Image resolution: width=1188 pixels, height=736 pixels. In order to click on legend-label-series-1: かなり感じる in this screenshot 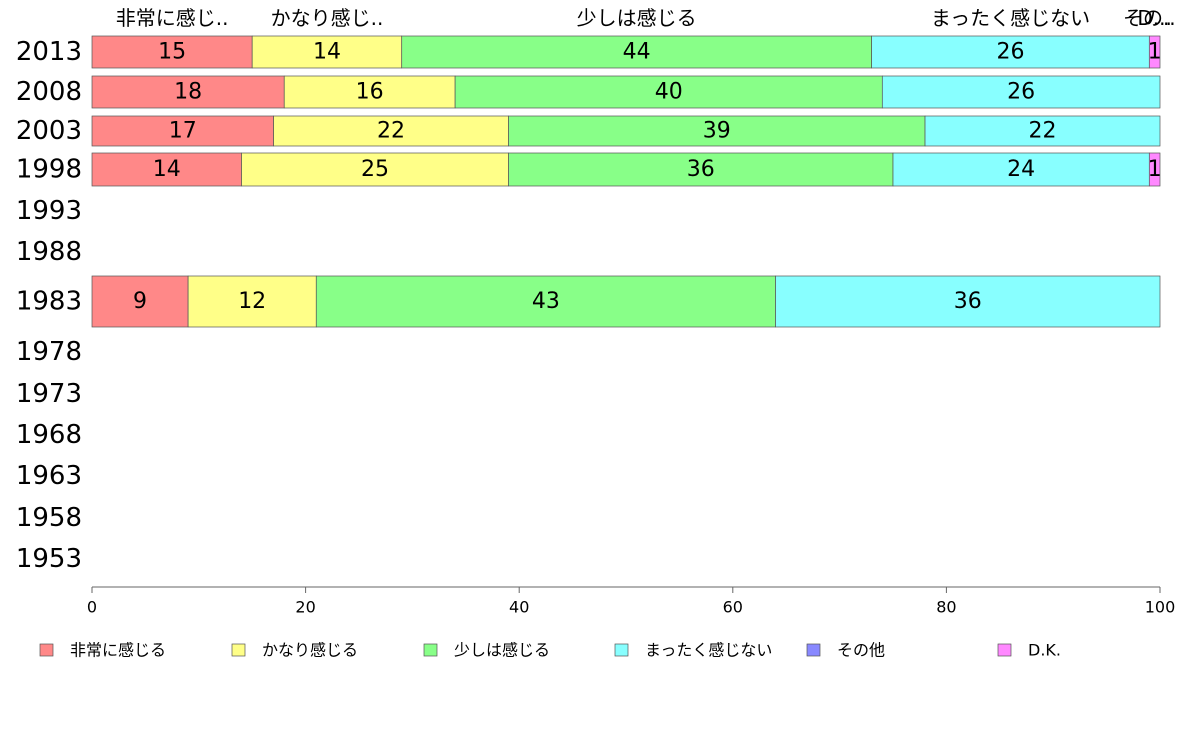, I will do `click(310, 650)`.